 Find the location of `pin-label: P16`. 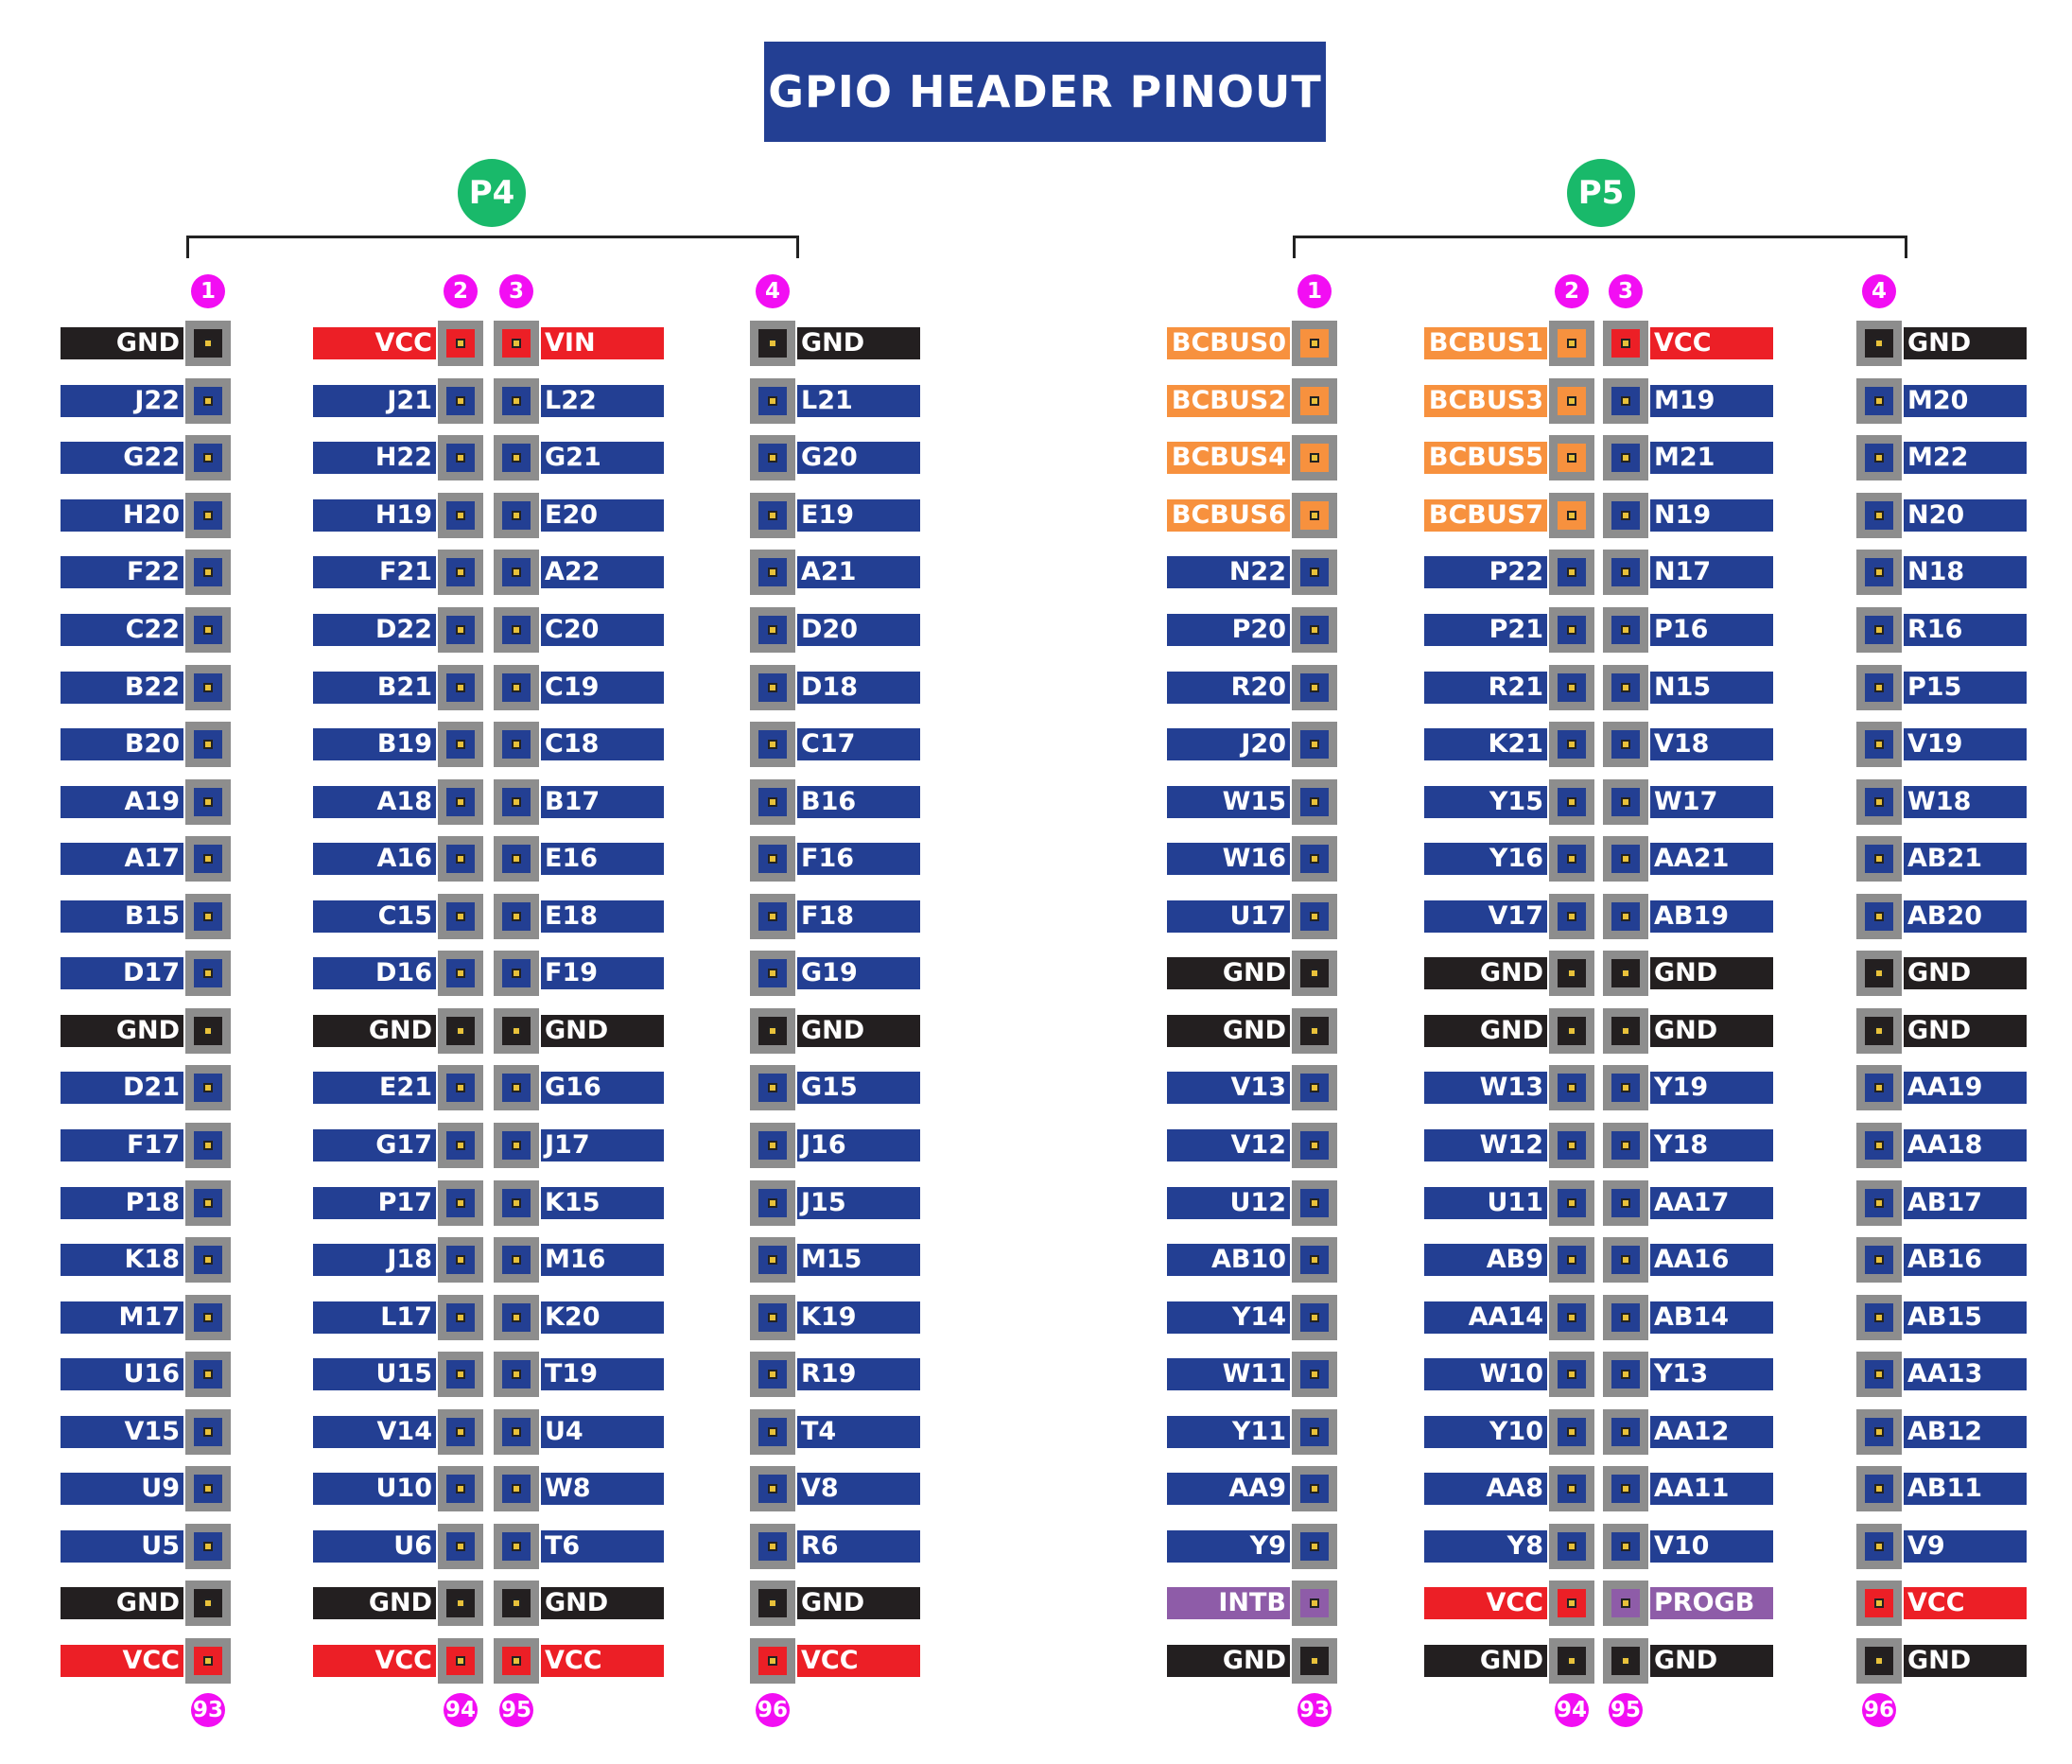

pin-label: P16 is located at coordinates (1711, 630).